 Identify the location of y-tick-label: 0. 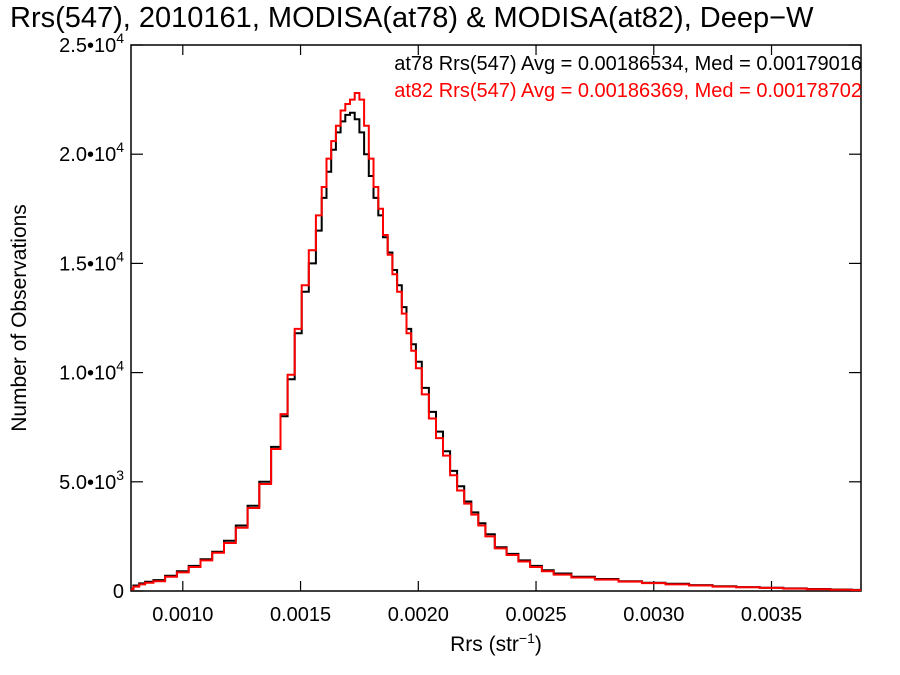
(118, 592).